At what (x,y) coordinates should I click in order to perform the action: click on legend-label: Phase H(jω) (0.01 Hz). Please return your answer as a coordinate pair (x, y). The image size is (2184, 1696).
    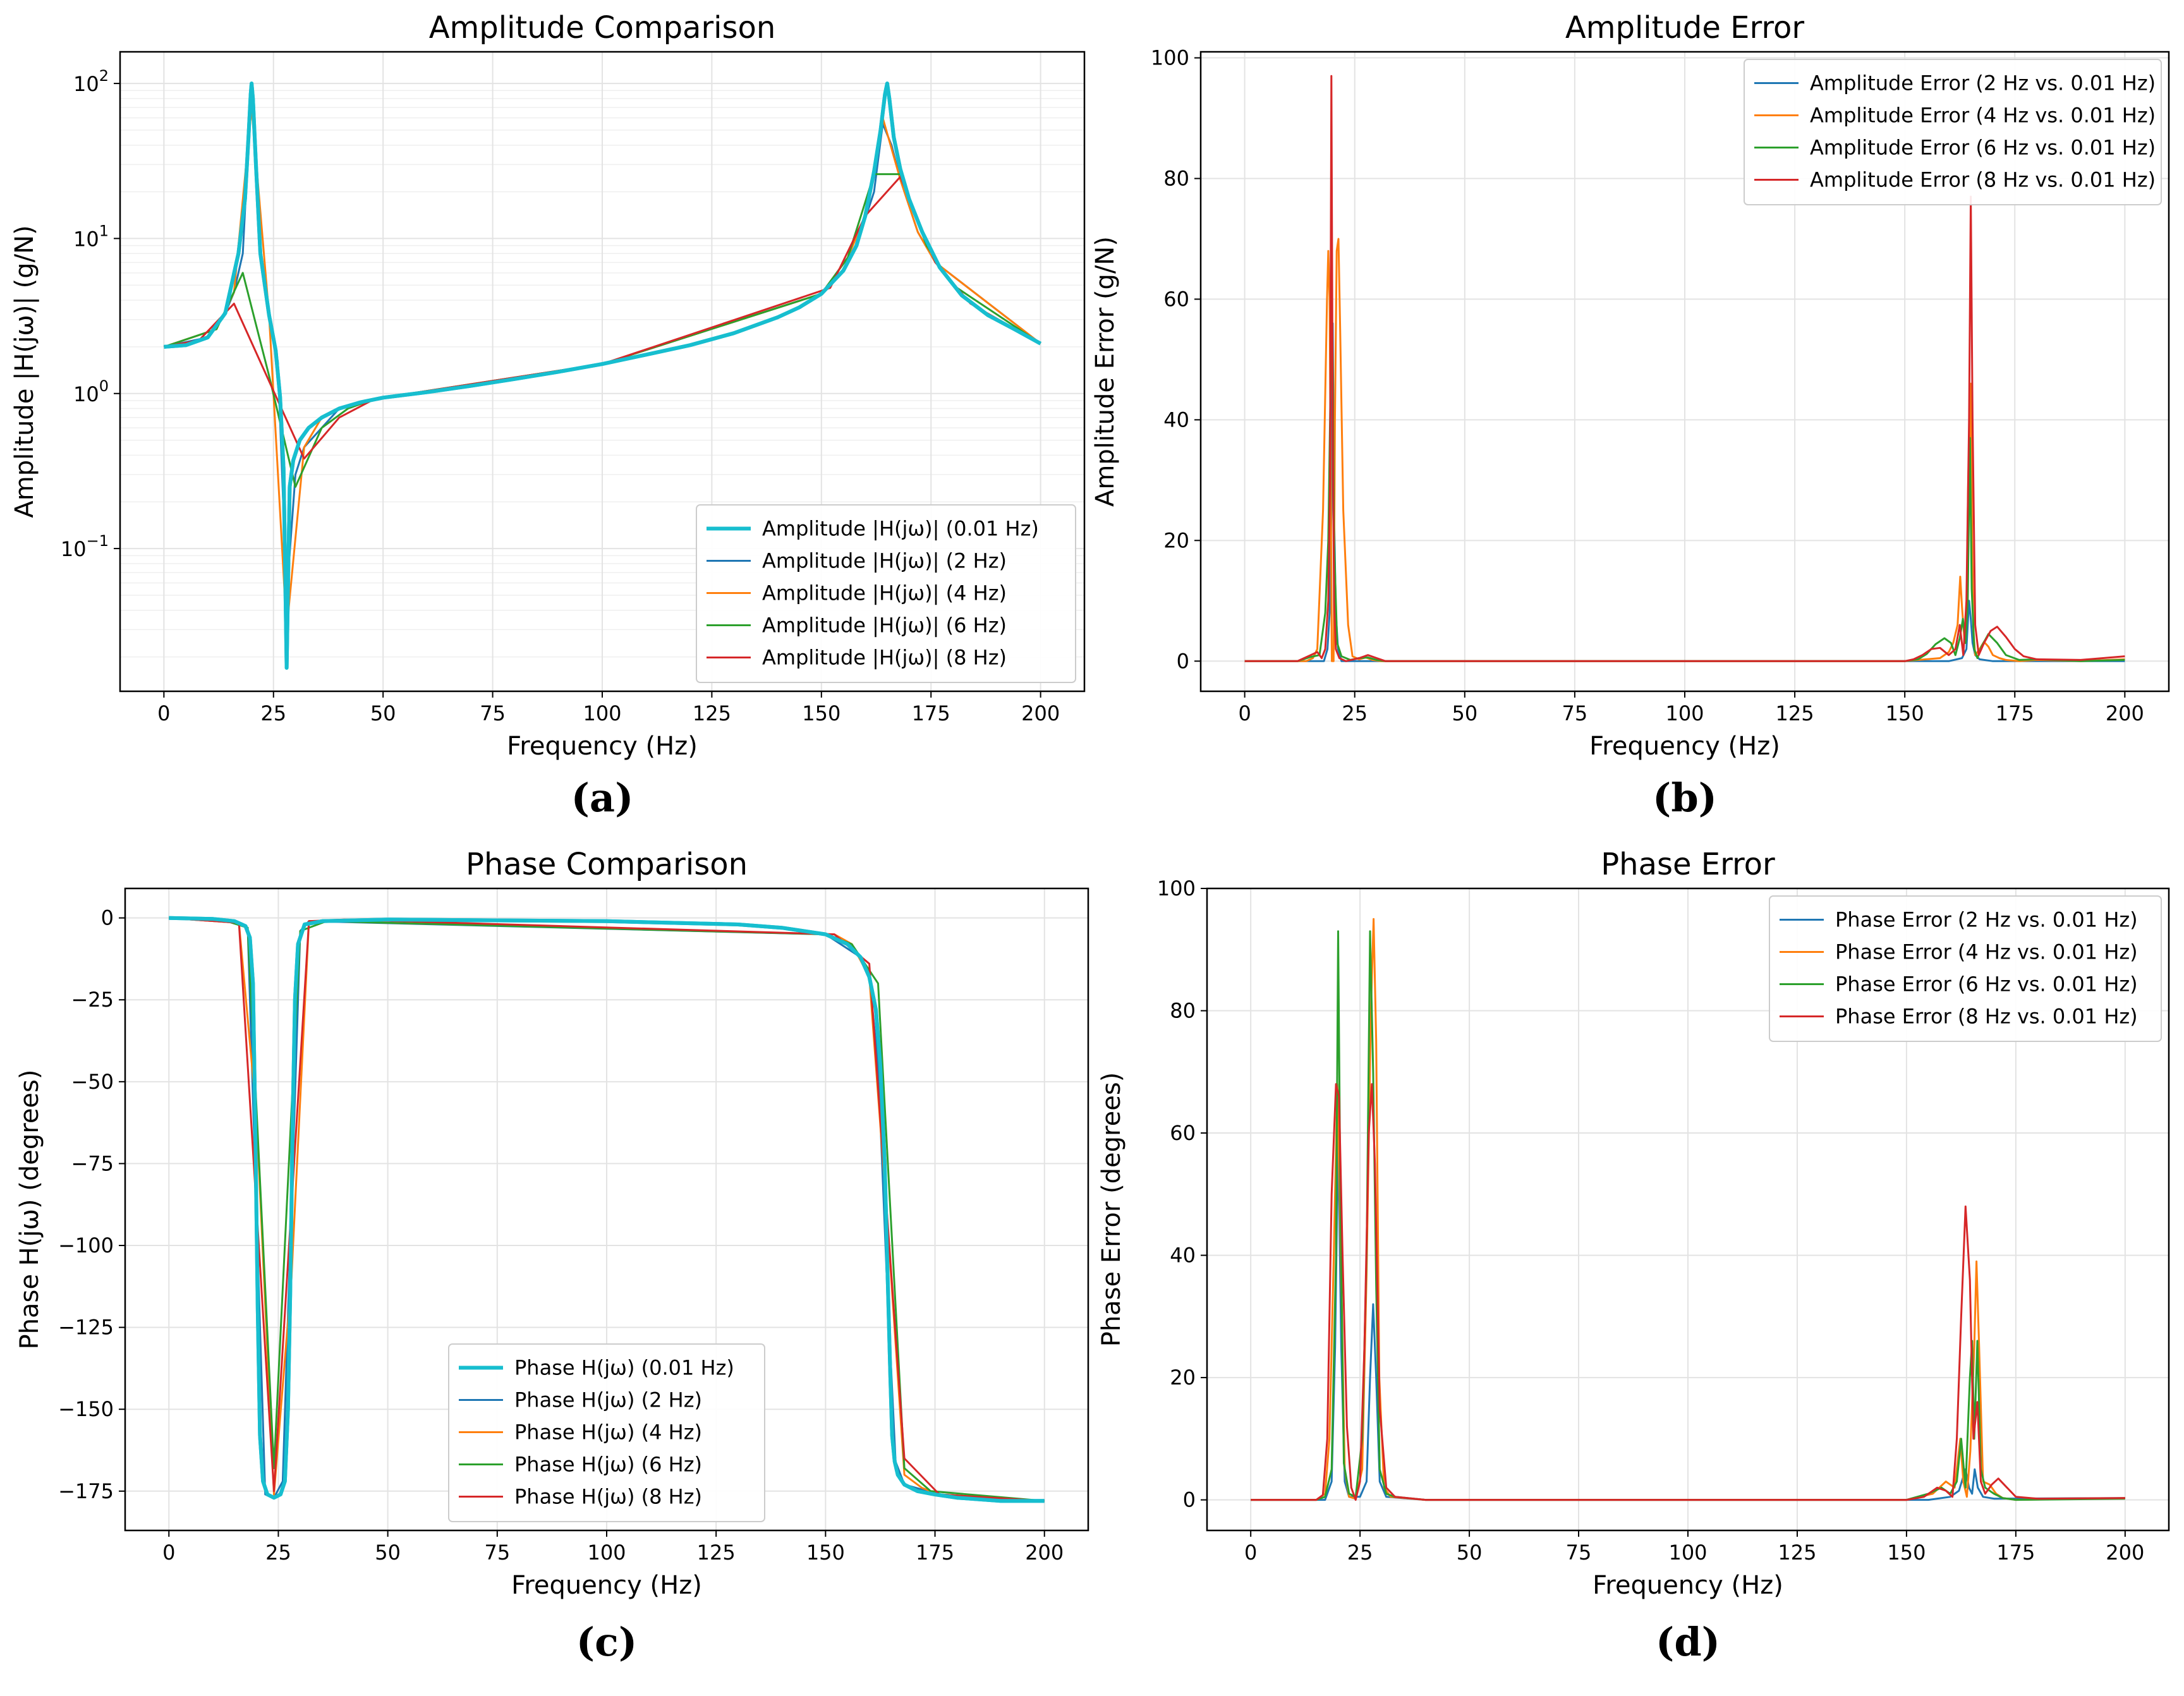
    Looking at the image, I should click on (624, 1368).